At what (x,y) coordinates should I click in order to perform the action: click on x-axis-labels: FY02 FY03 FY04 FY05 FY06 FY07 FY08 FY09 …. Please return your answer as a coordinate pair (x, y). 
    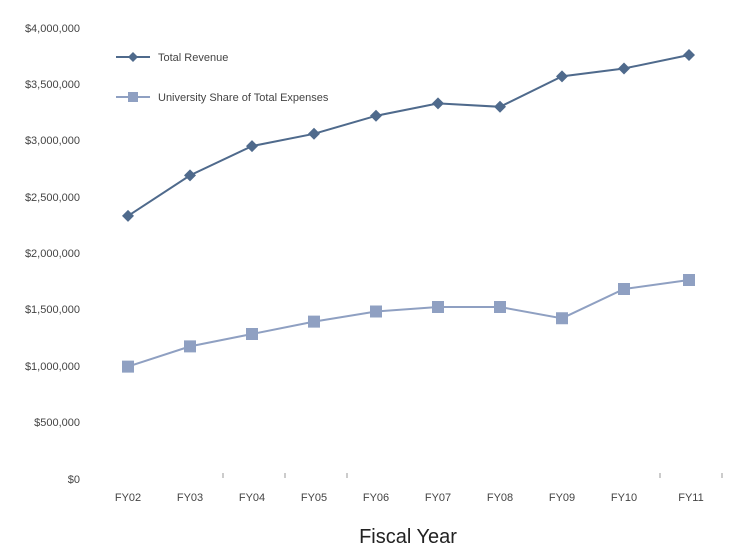
    Looking at the image, I should click on (409, 498).